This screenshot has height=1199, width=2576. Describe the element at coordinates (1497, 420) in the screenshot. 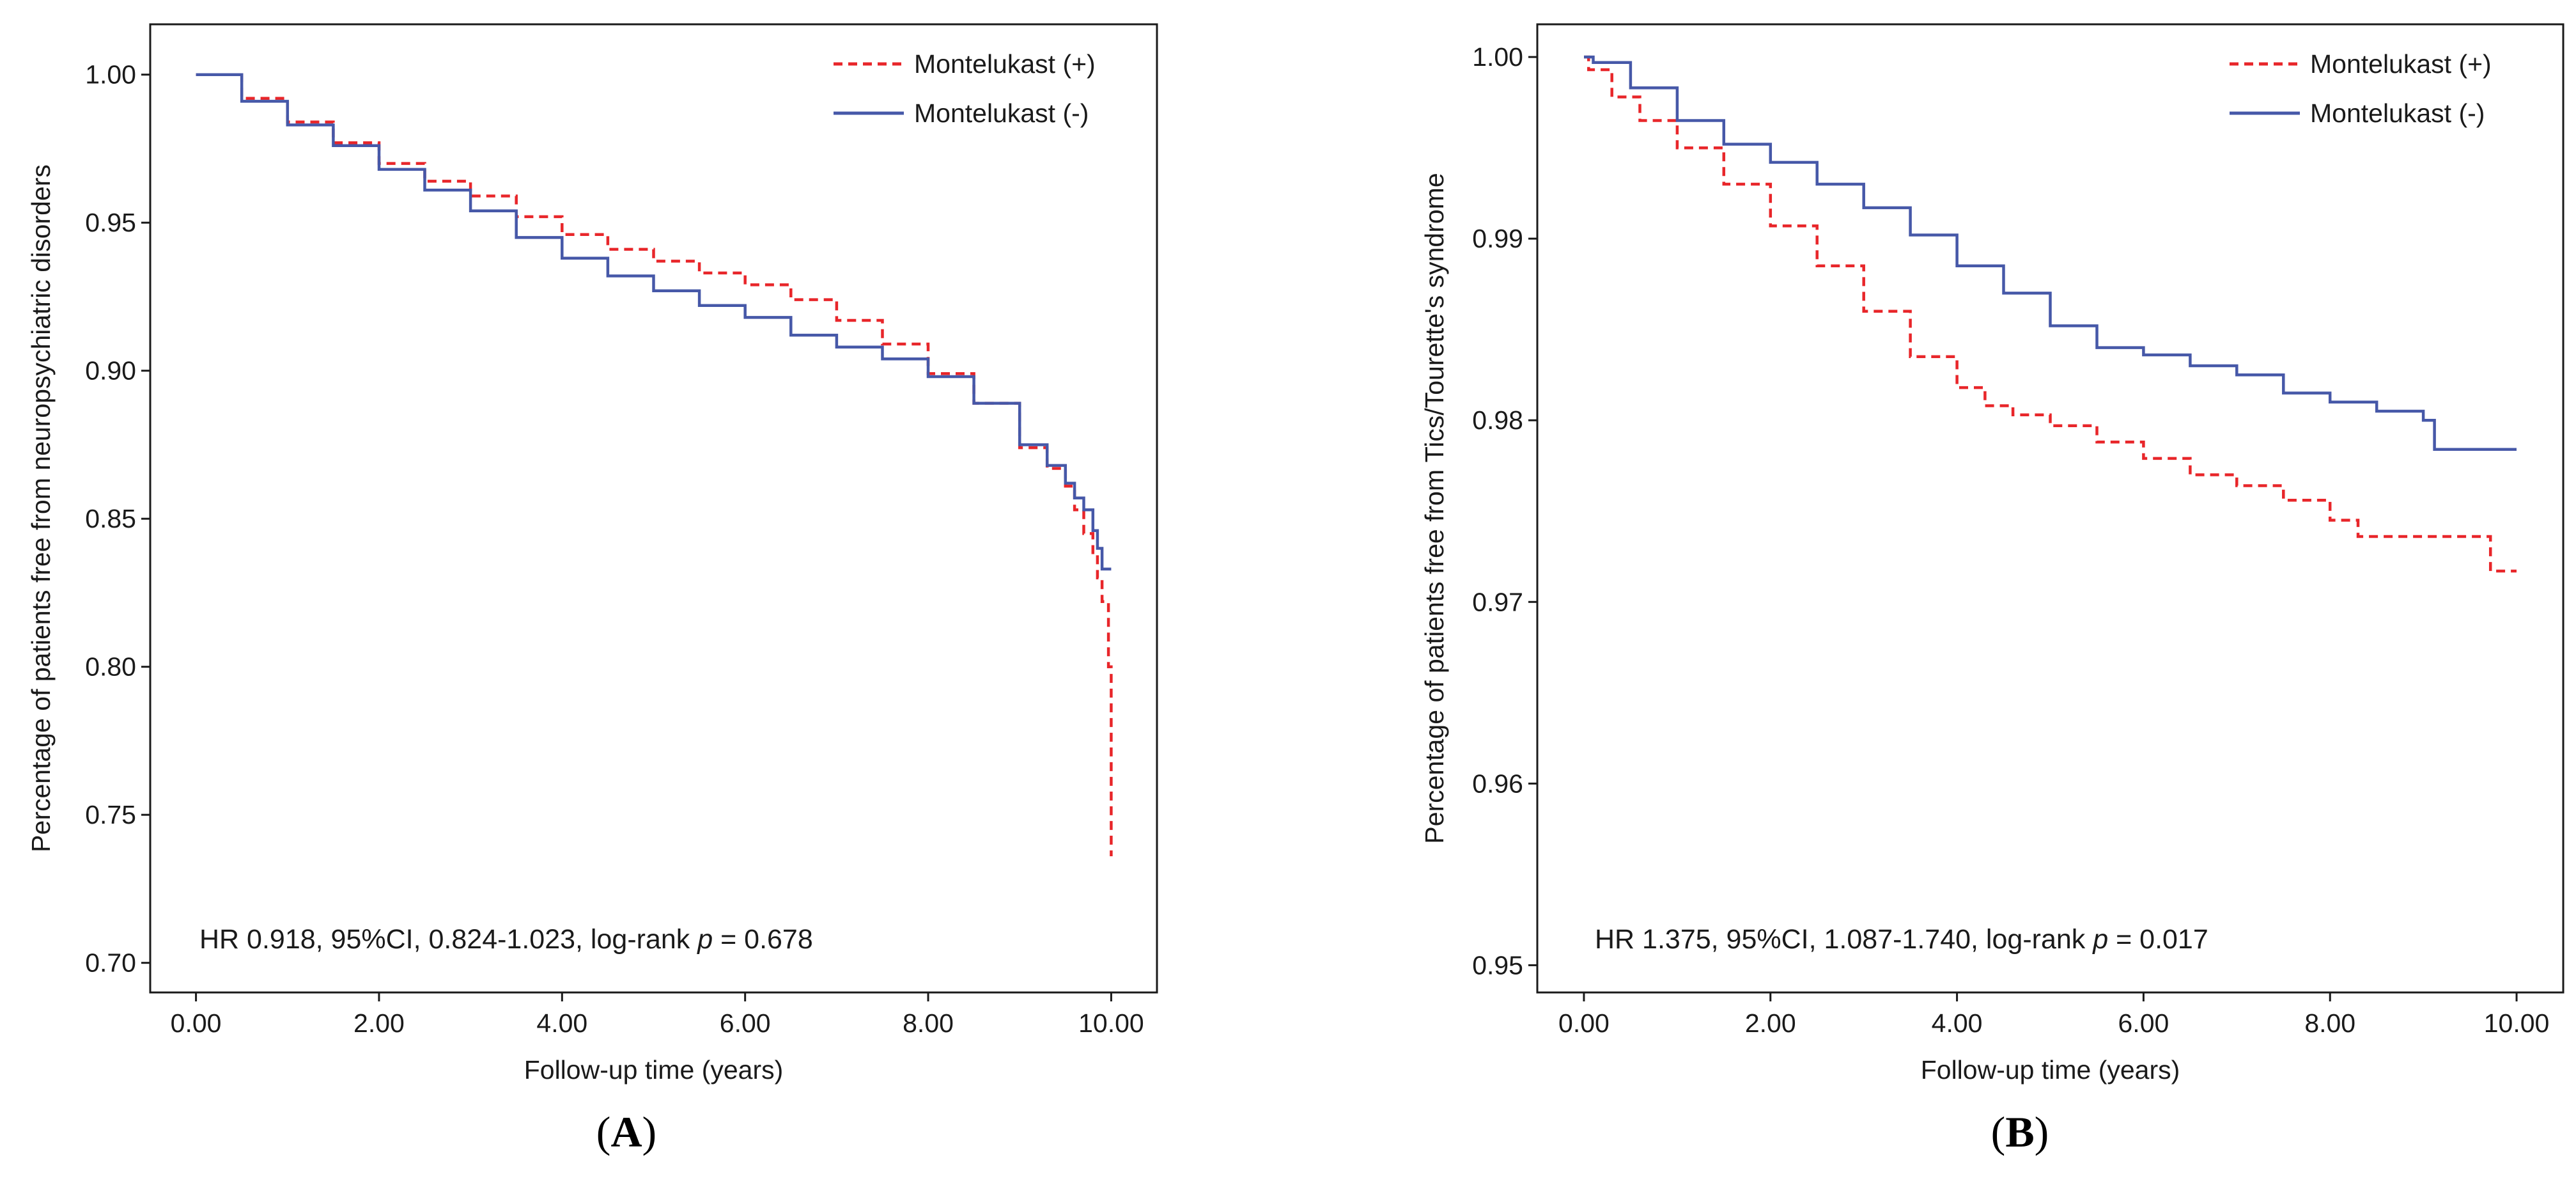

I see `y-tick-label: 0.98` at that location.